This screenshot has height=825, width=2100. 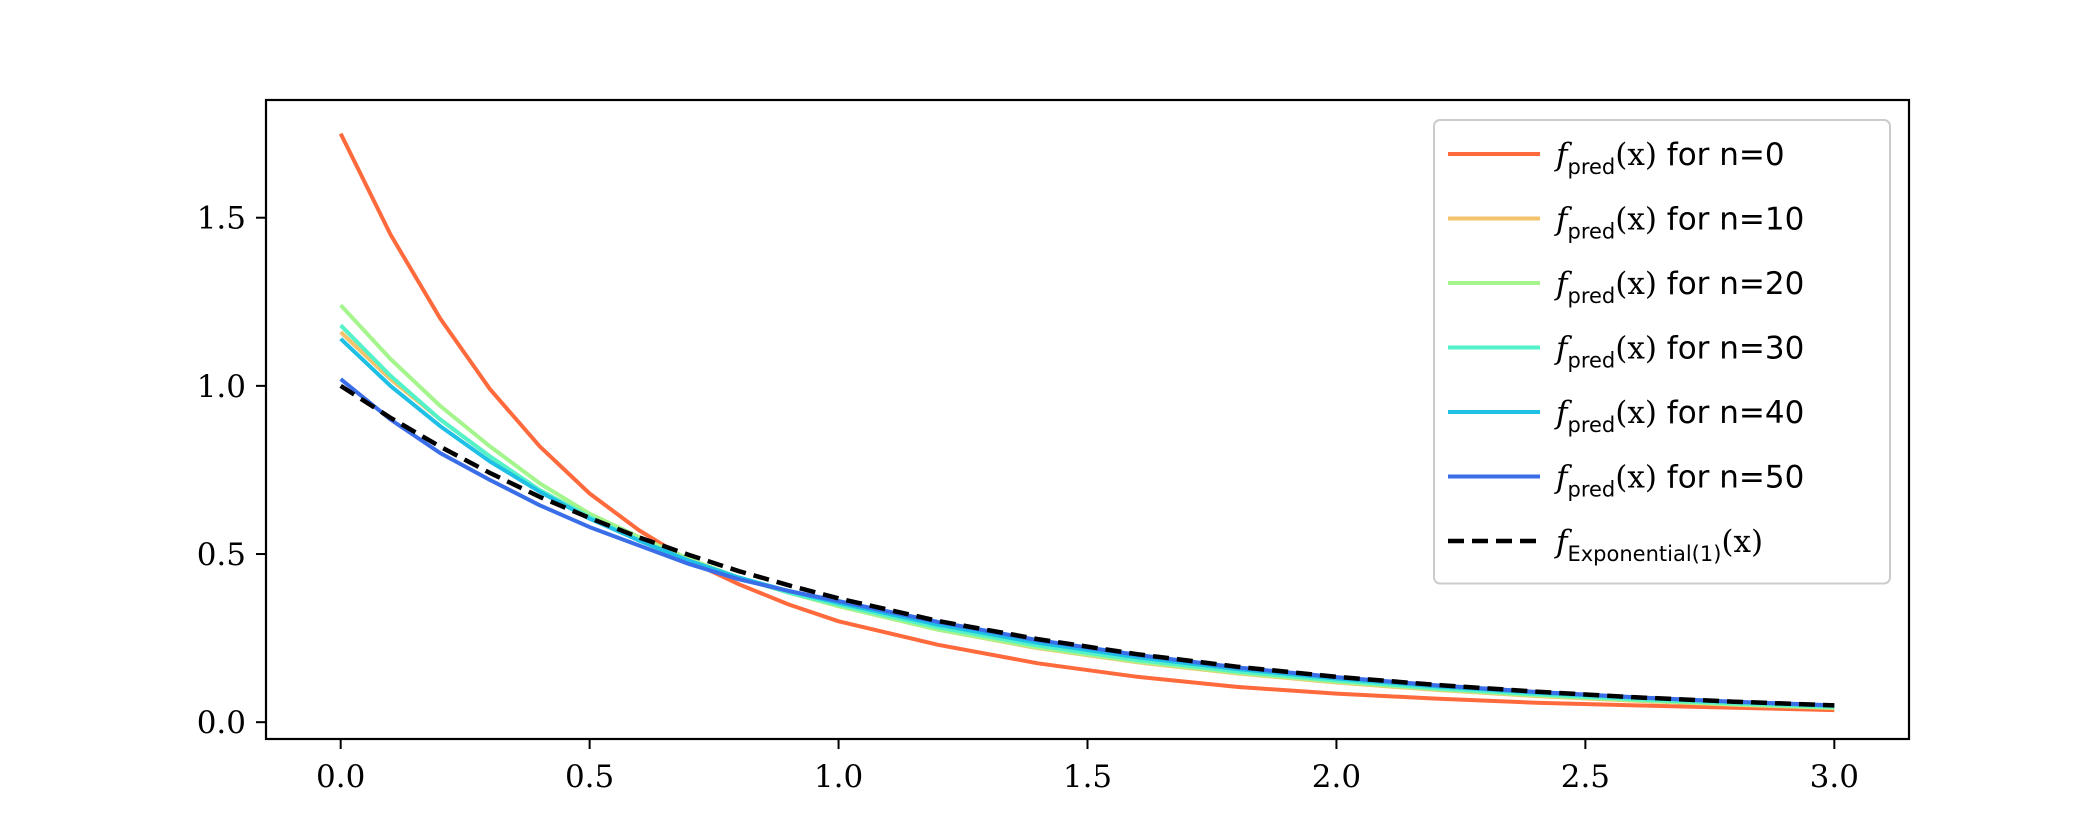 What do you see at coordinates (221, 723) in the screenshot?
I see `y-tick-label: 0.0` at bounding box center [221, 723].